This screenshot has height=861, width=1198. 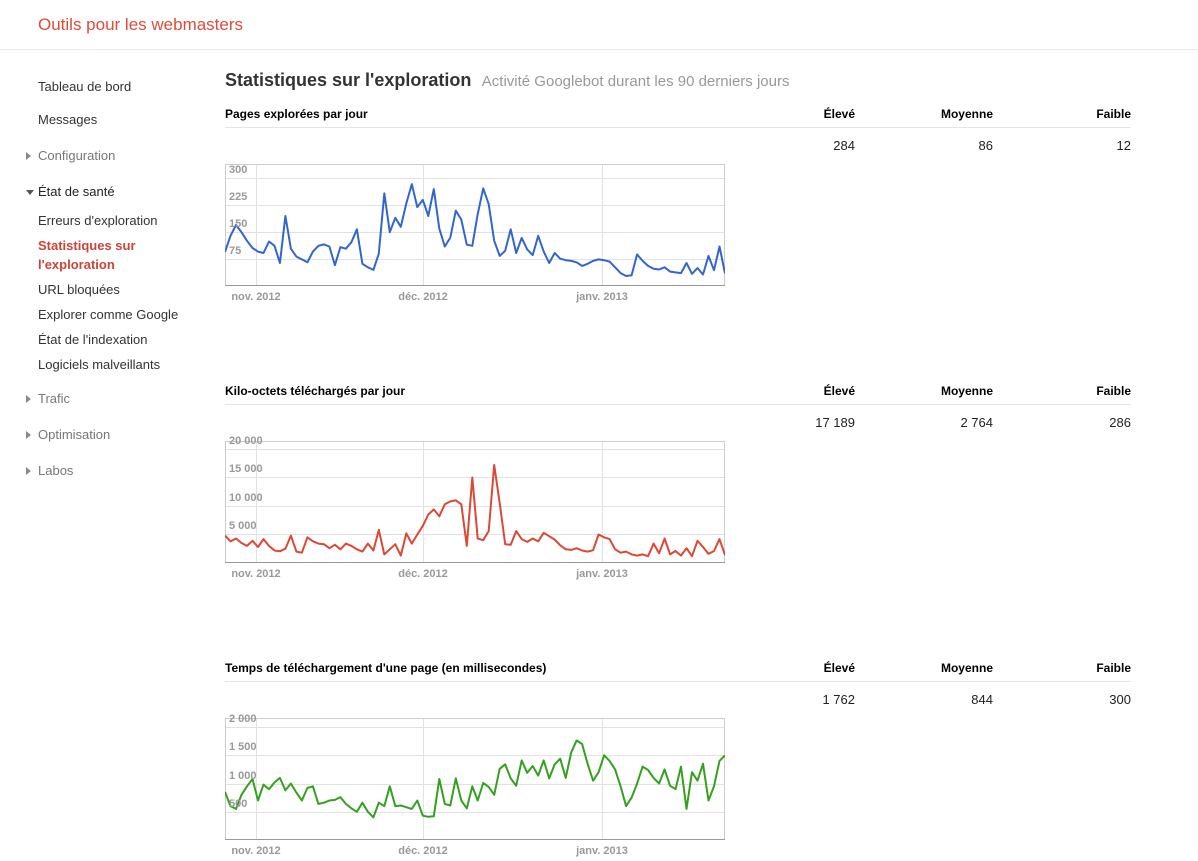 I want to click on sidebar-item-label: Logiciels malveillants, so click(x=99, y=364).